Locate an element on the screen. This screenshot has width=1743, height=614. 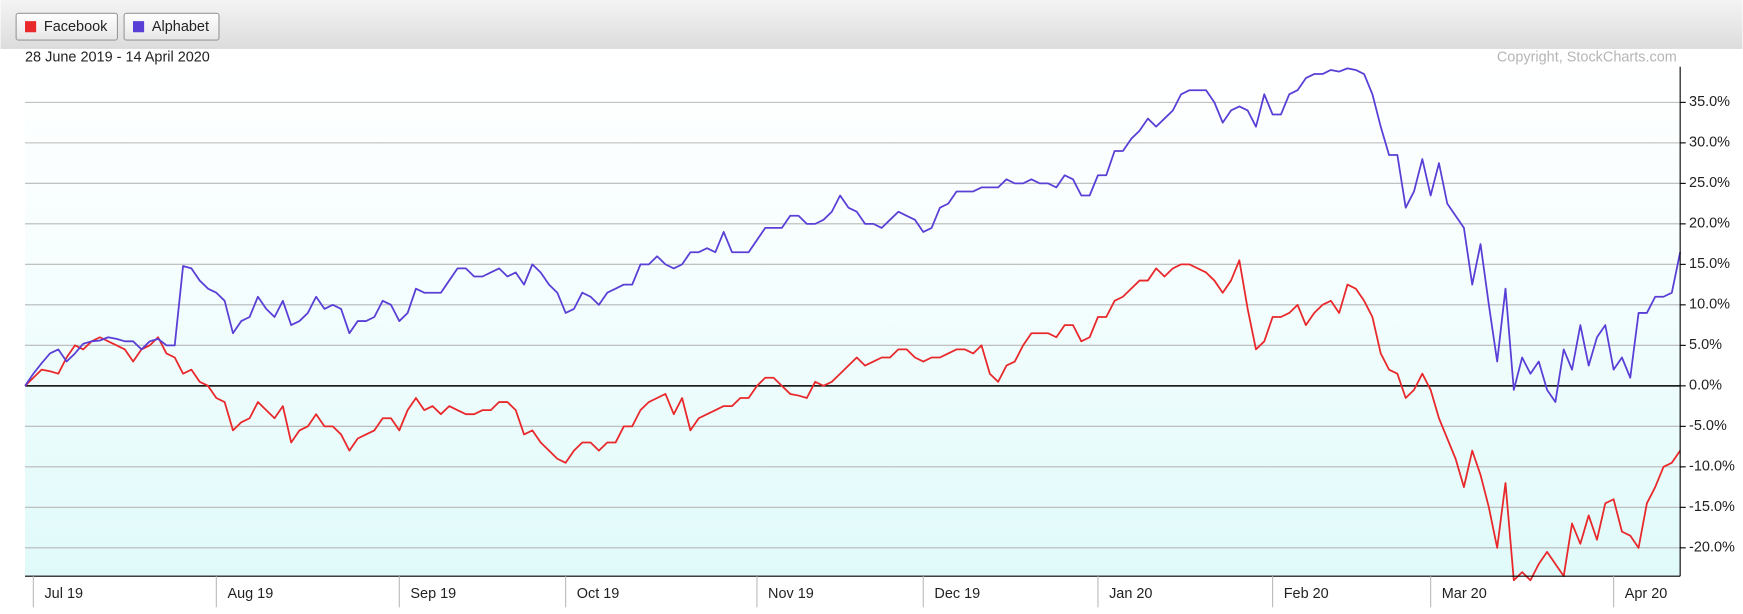
y-tick-label: 20.0% is located at coordinates (1709, 224).